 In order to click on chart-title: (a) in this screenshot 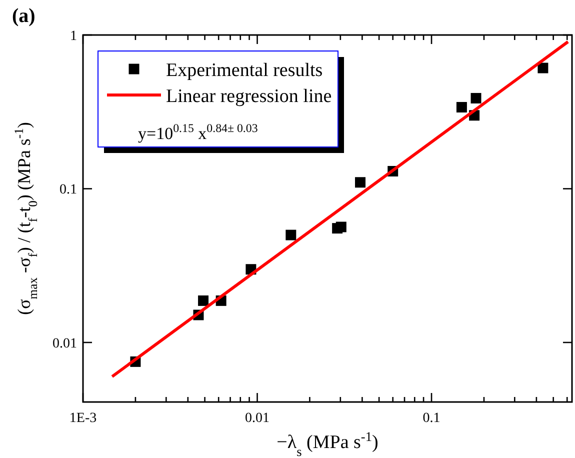, I will do `click(24, 16)`.